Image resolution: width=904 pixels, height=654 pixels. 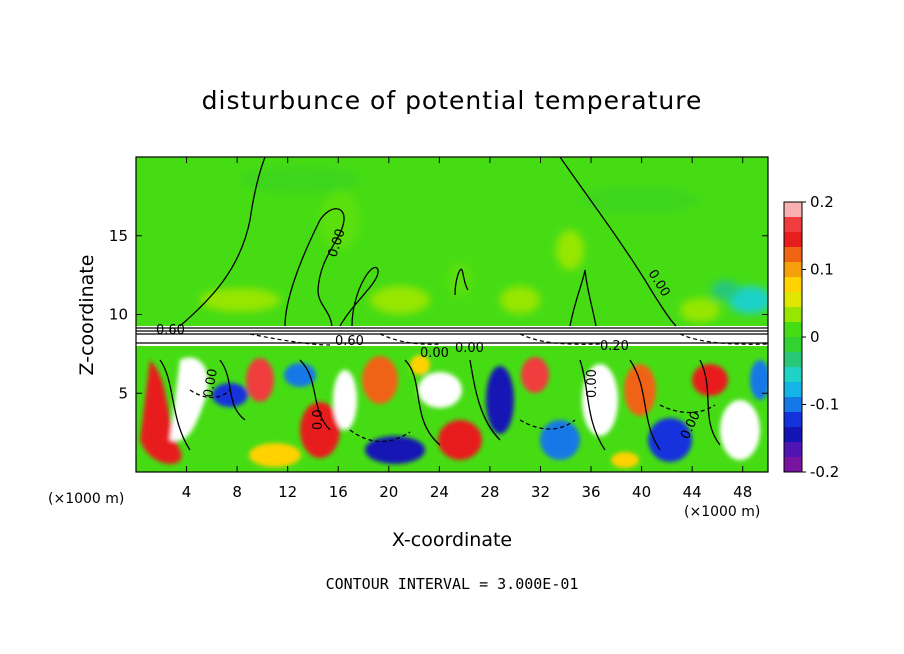 I want to click on y-tick-label: 5, so click(x=123, y=393).